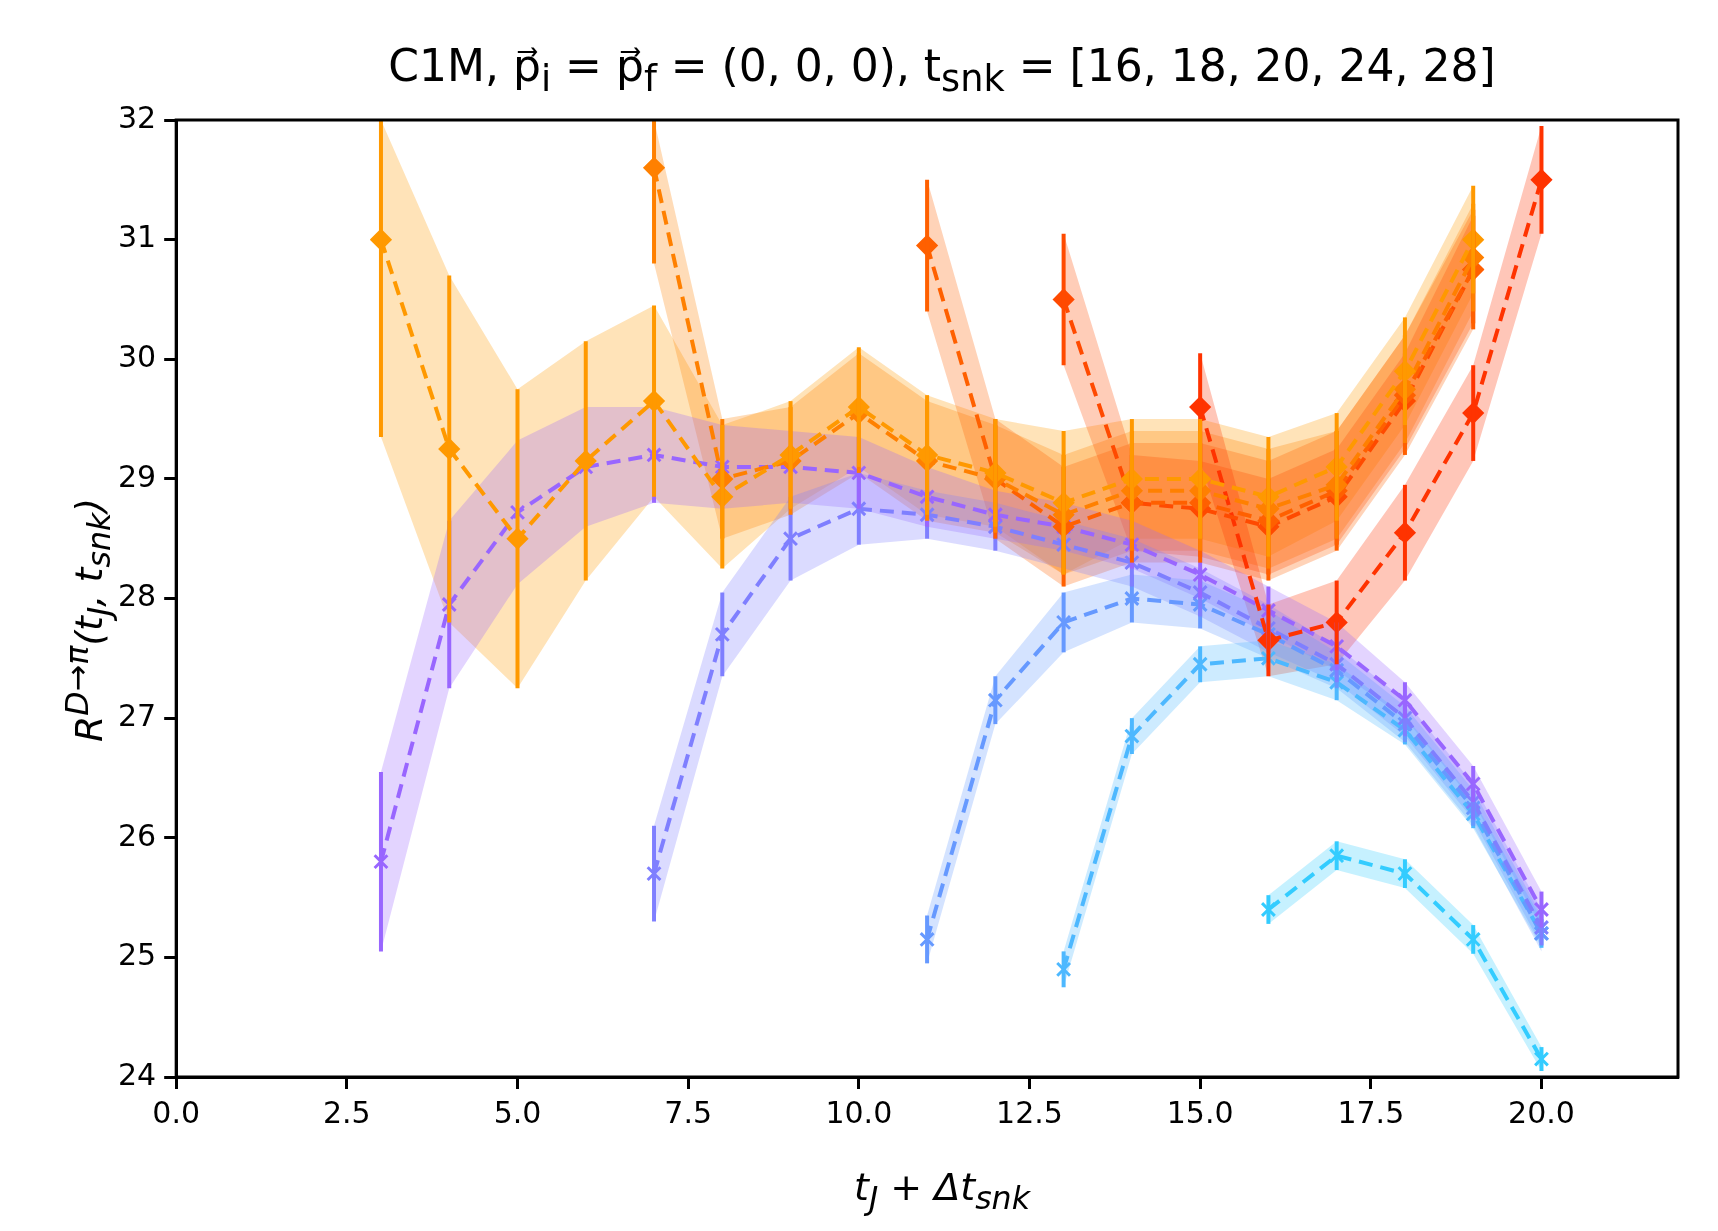 This screenshot has height=1231, width=1718. Describe the element at coordinates (137, 476) in the screenshot. I see `y-tick-label: 29` at that location.